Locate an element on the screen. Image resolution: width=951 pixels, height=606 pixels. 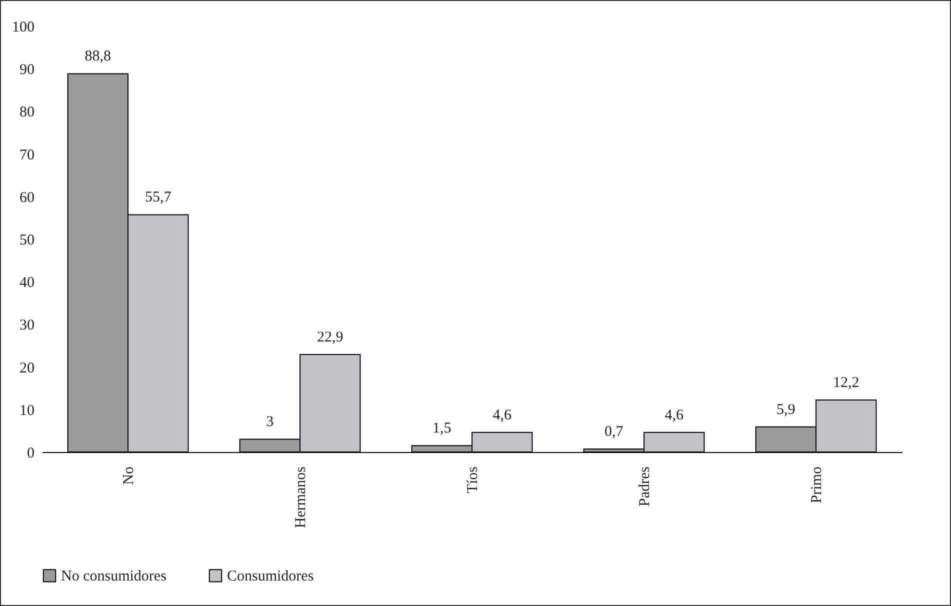
y-tick-label: 40 is located at coordinates (27, 283).